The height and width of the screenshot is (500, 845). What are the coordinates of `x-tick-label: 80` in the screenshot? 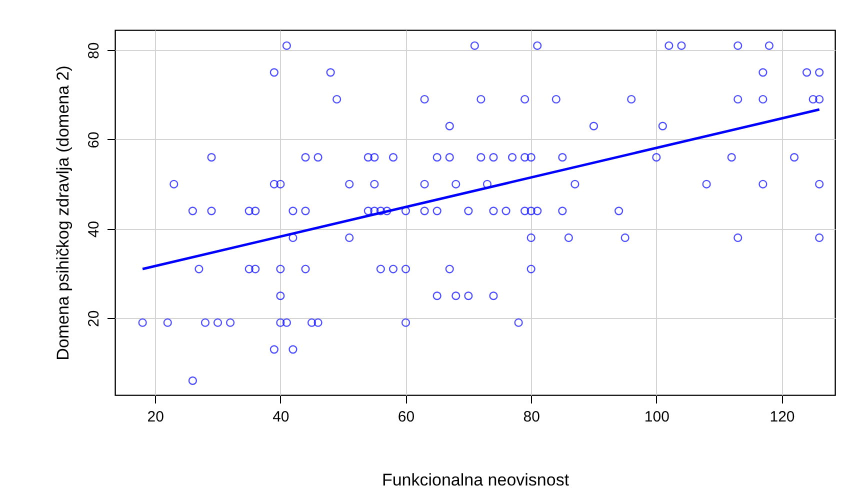 It's located at (531, 417).